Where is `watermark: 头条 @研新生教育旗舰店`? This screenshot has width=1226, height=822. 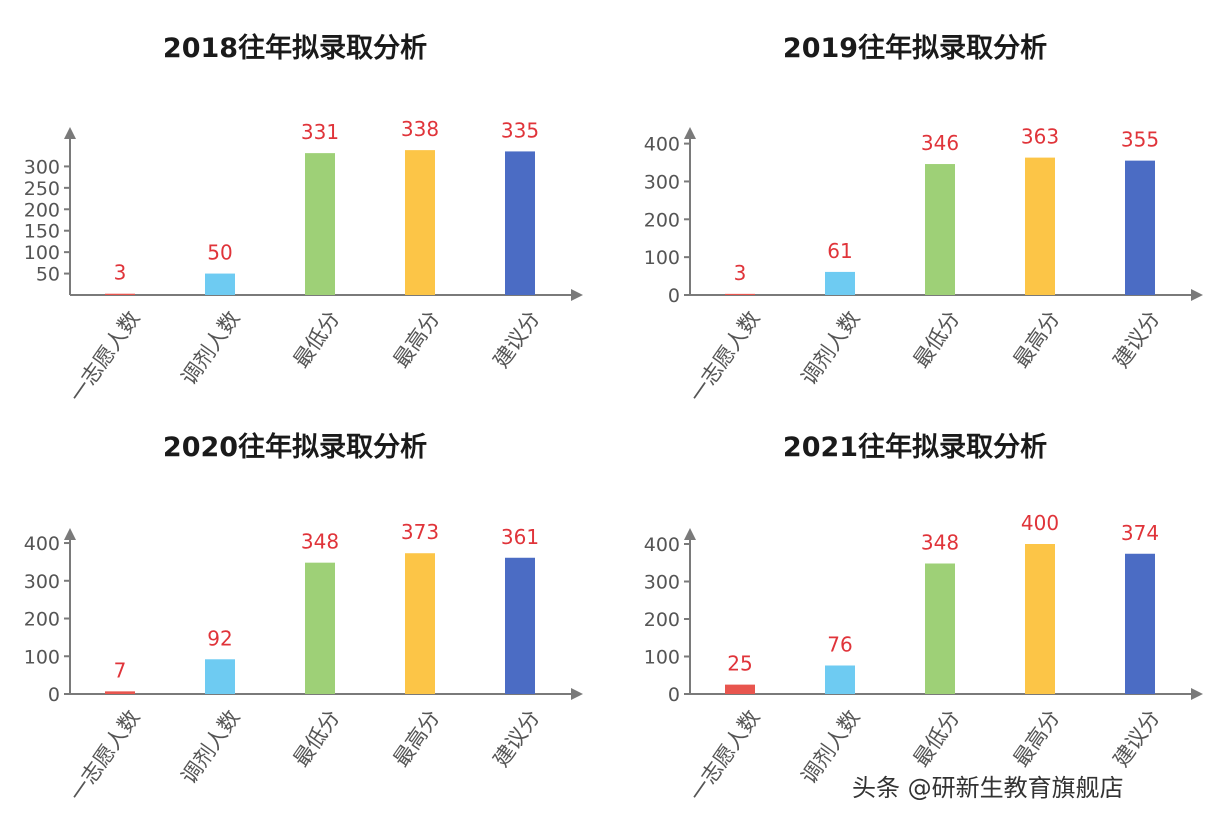 watermark: 头条 @研新生教育旗舰店 is located at coordinates (988, 788).